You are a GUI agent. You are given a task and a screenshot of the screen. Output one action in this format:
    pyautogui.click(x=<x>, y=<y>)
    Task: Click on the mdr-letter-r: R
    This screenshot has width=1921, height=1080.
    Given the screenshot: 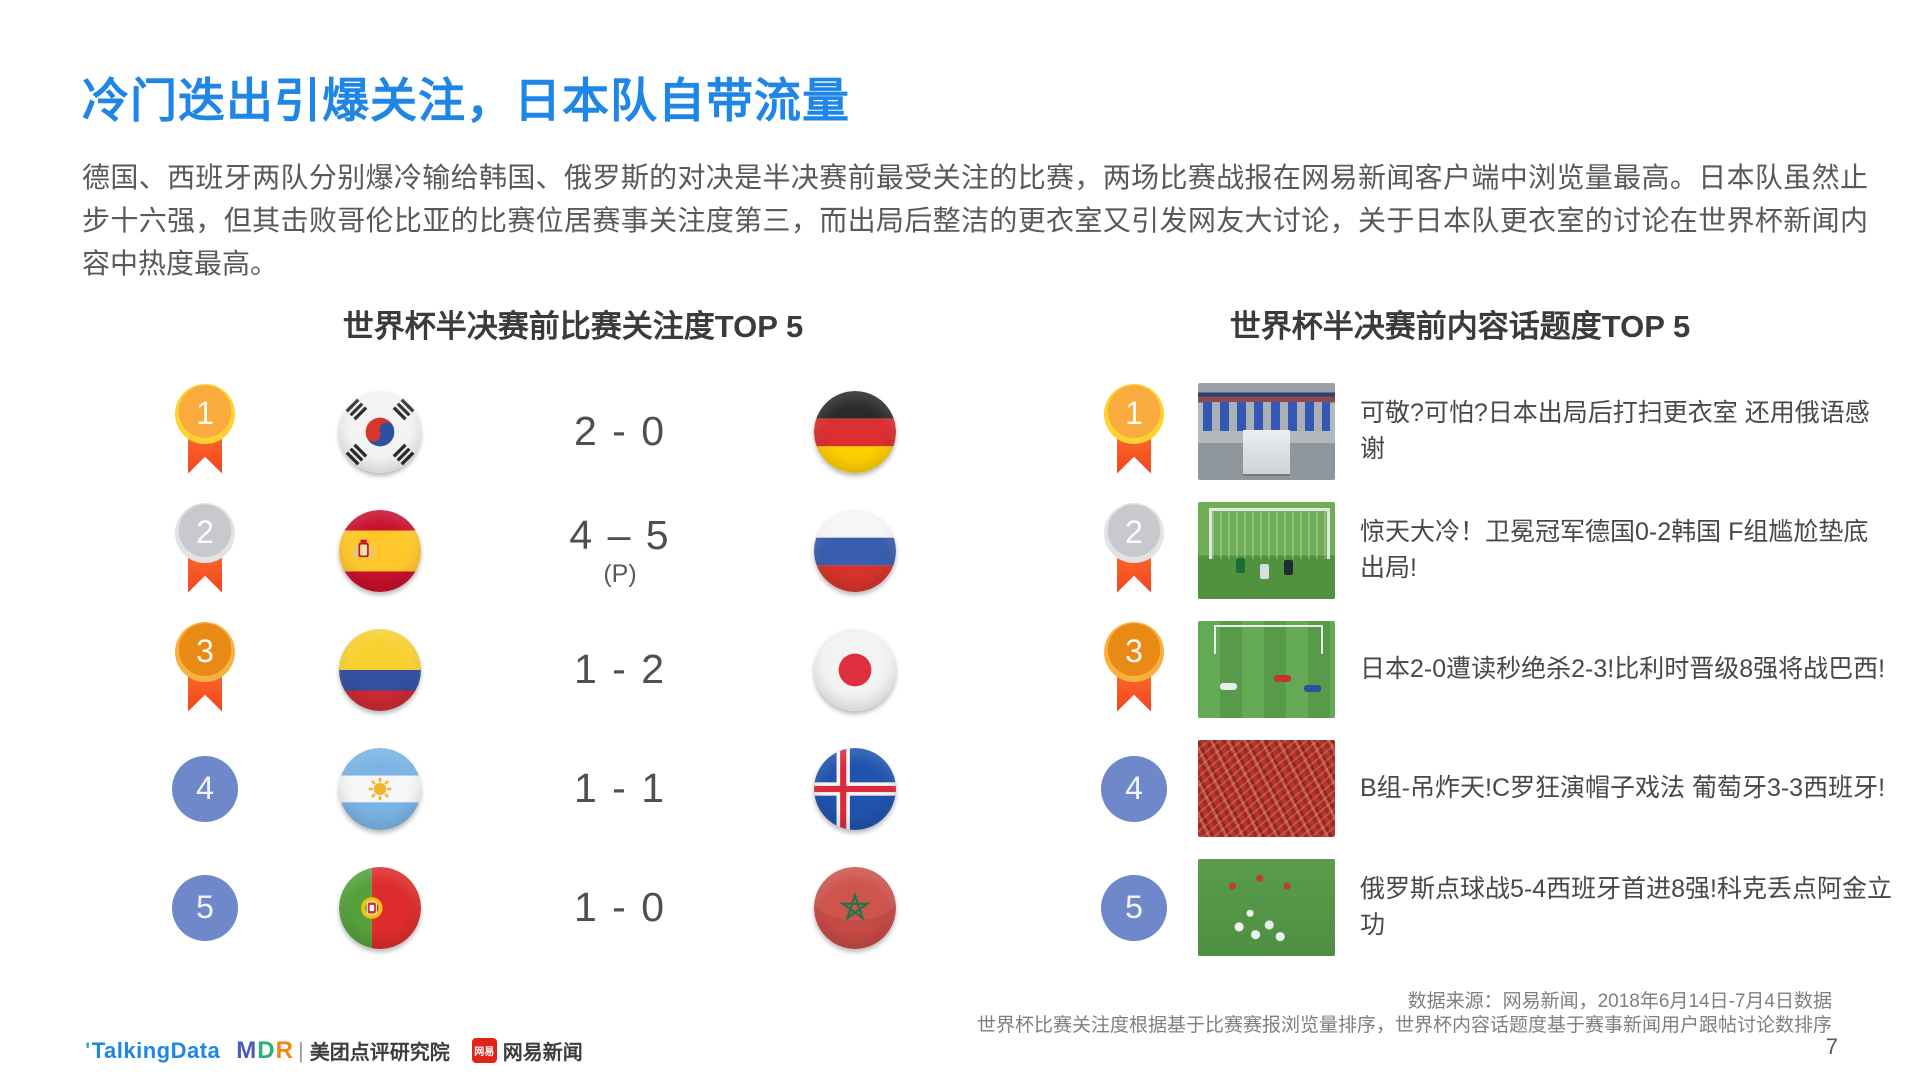 What is the action you would take?
    pyautogui.click(x=284, y=1050)
    